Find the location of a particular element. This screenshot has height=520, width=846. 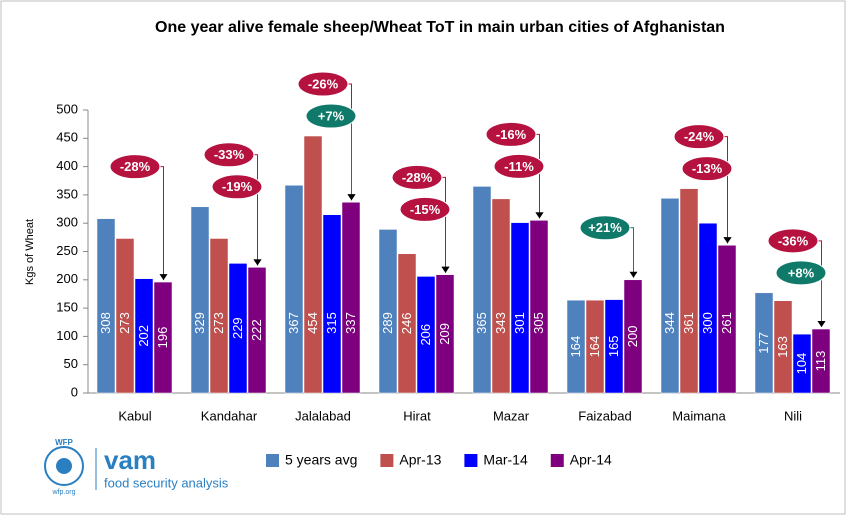

value-label: 202 is located at coordinates (143, 336).